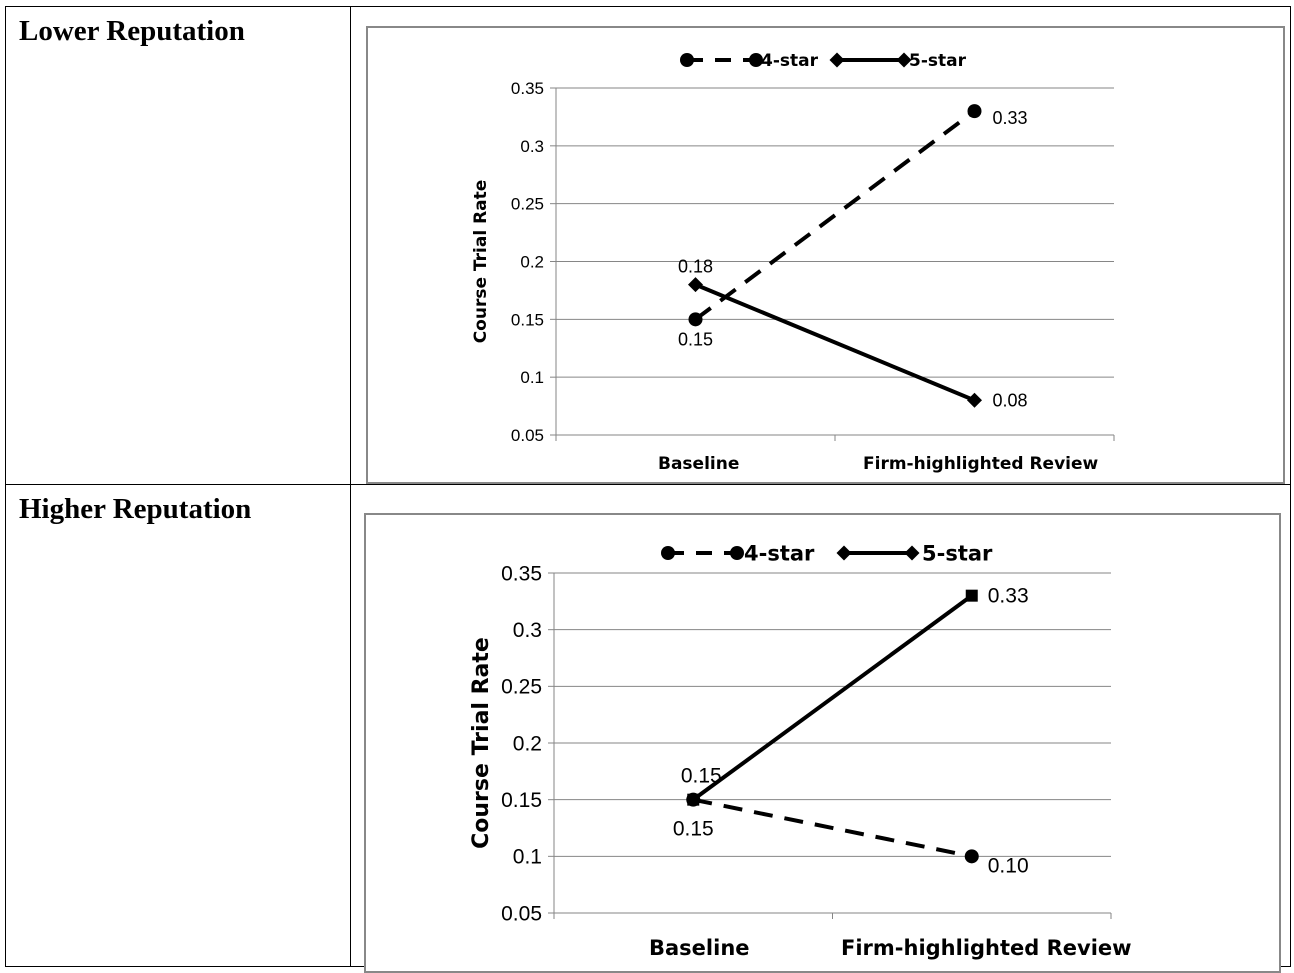 This screenshot has width=1294, height=973. Describe the element at coordinates (1010, 400) in the screenshot. I see `data-label: 0.08` at that location.